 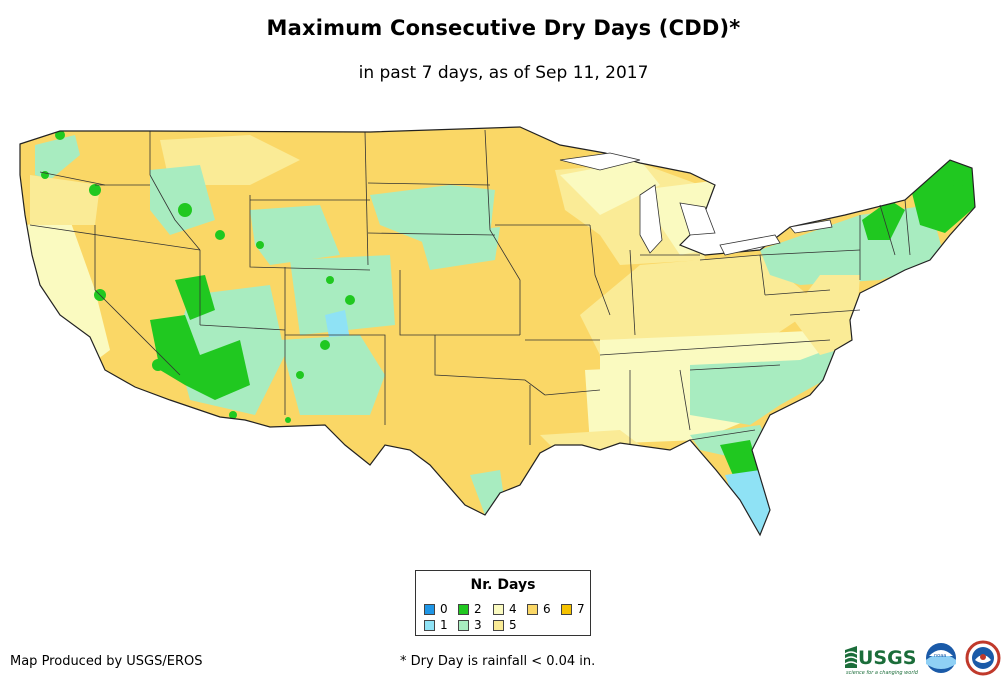 I want to click on legend-label: 6, so click(x=547, y=609).